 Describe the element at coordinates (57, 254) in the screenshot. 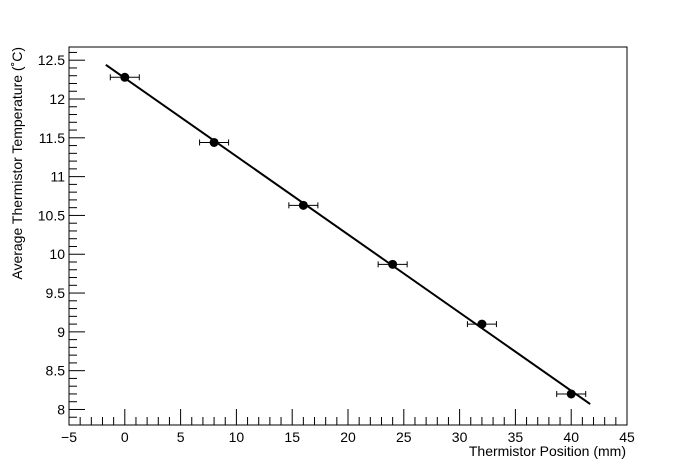

I see `y-tick-label: 10` at that location.